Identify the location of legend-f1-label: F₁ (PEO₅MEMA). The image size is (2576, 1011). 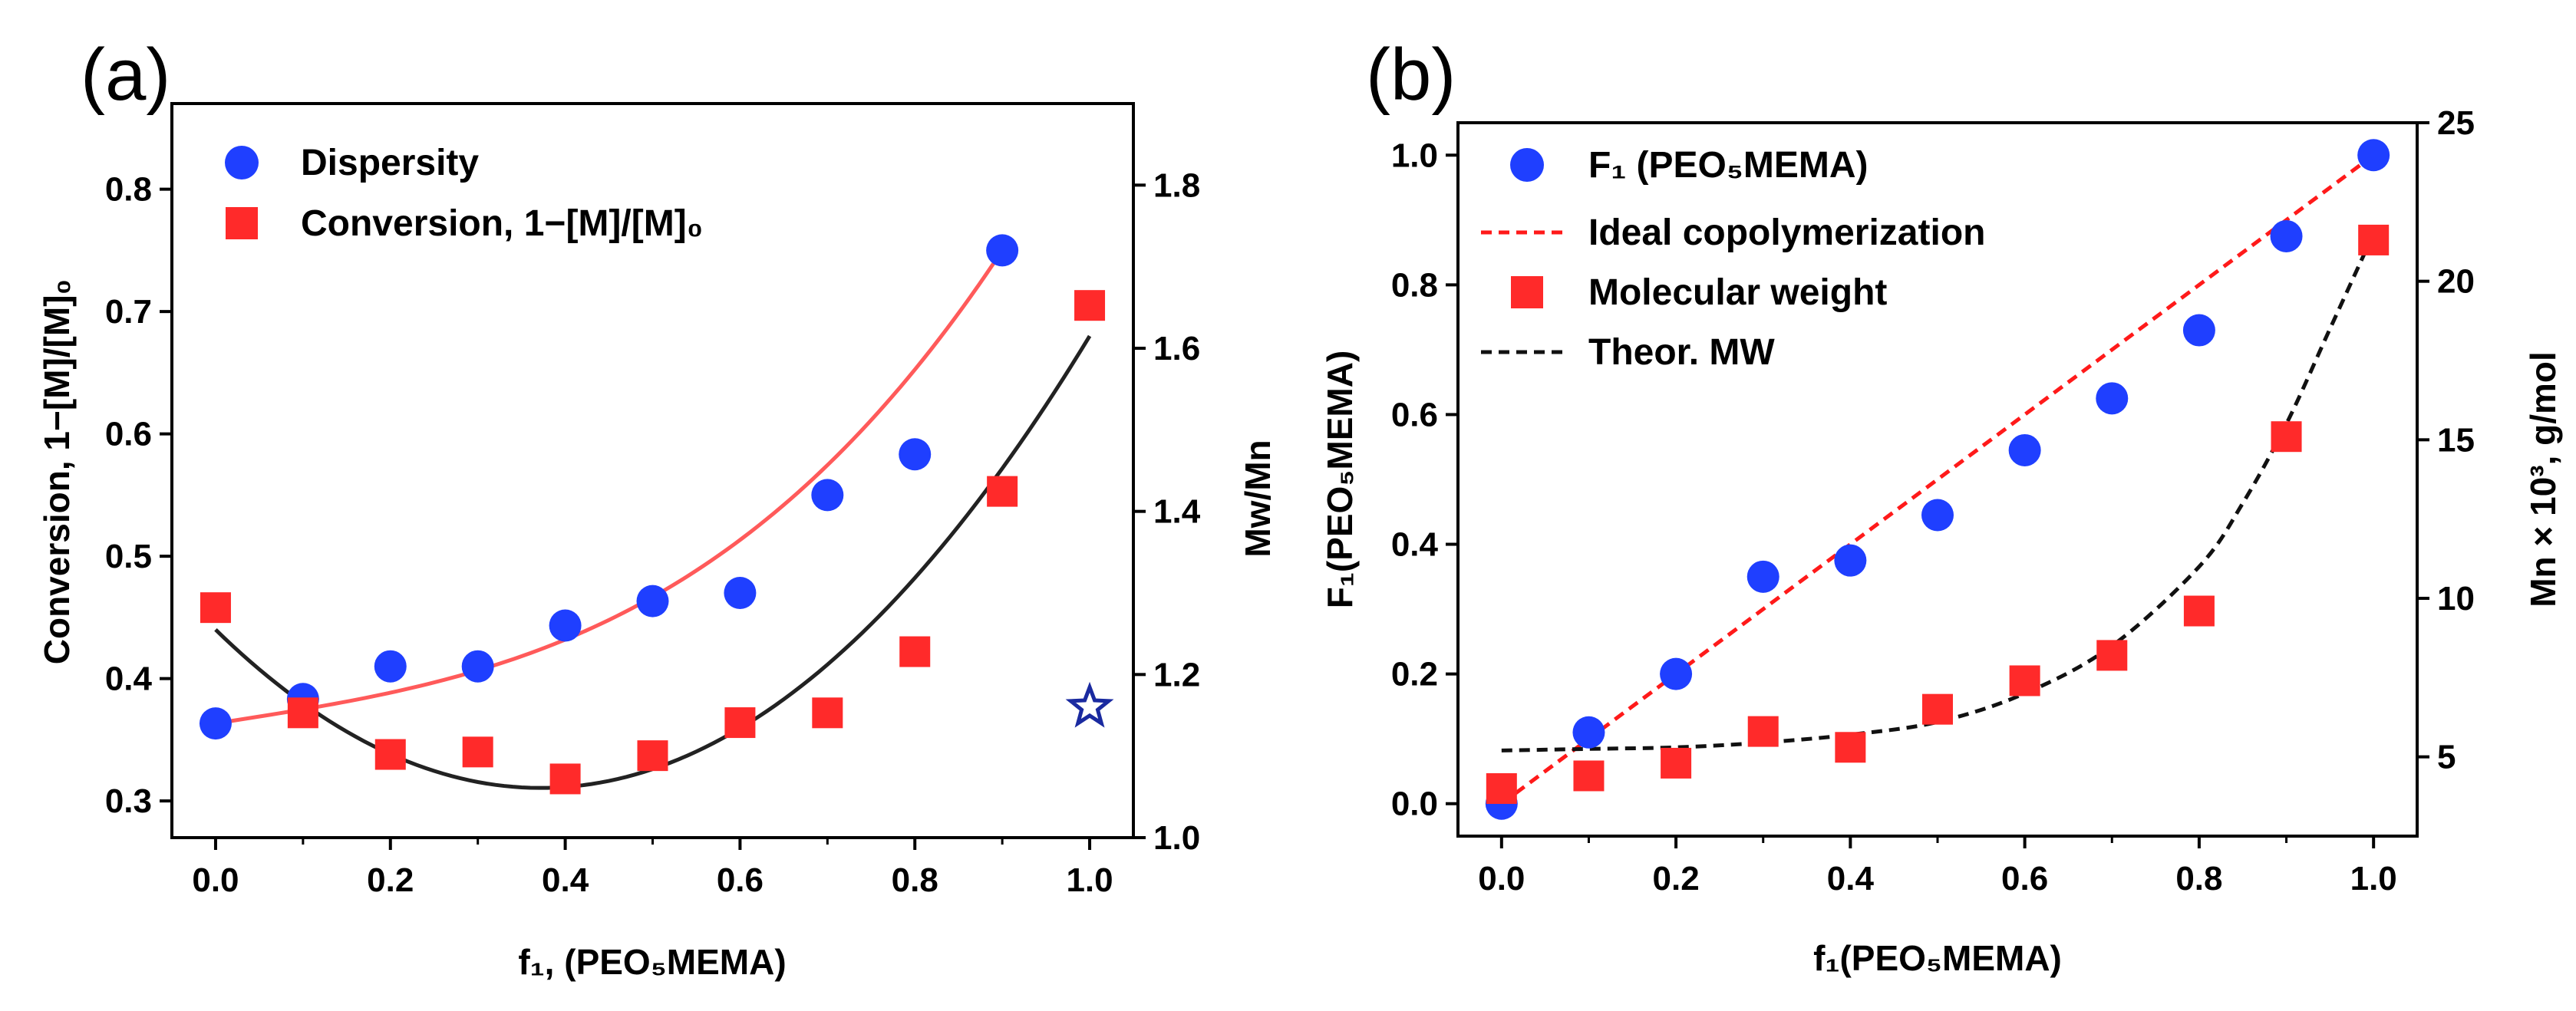
(1728, 165).